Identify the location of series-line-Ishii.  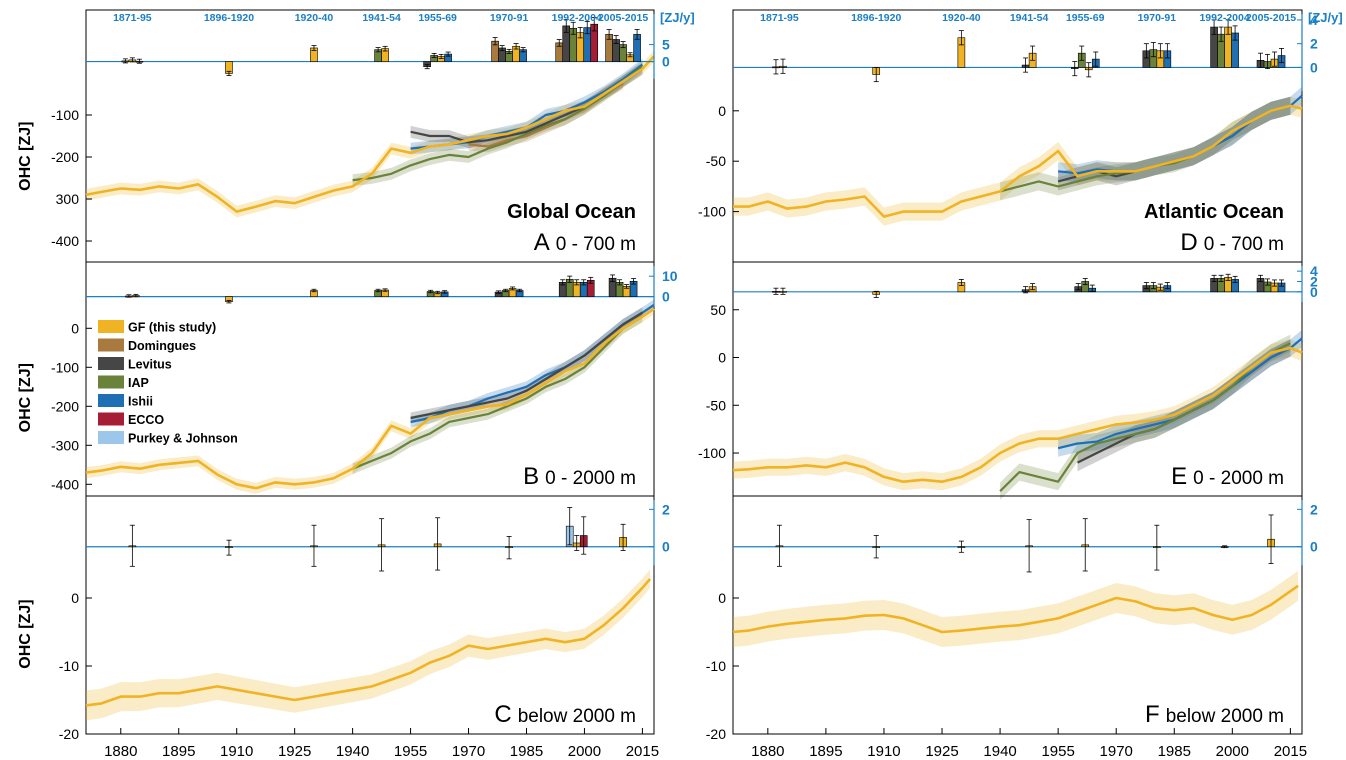
(532, 363).